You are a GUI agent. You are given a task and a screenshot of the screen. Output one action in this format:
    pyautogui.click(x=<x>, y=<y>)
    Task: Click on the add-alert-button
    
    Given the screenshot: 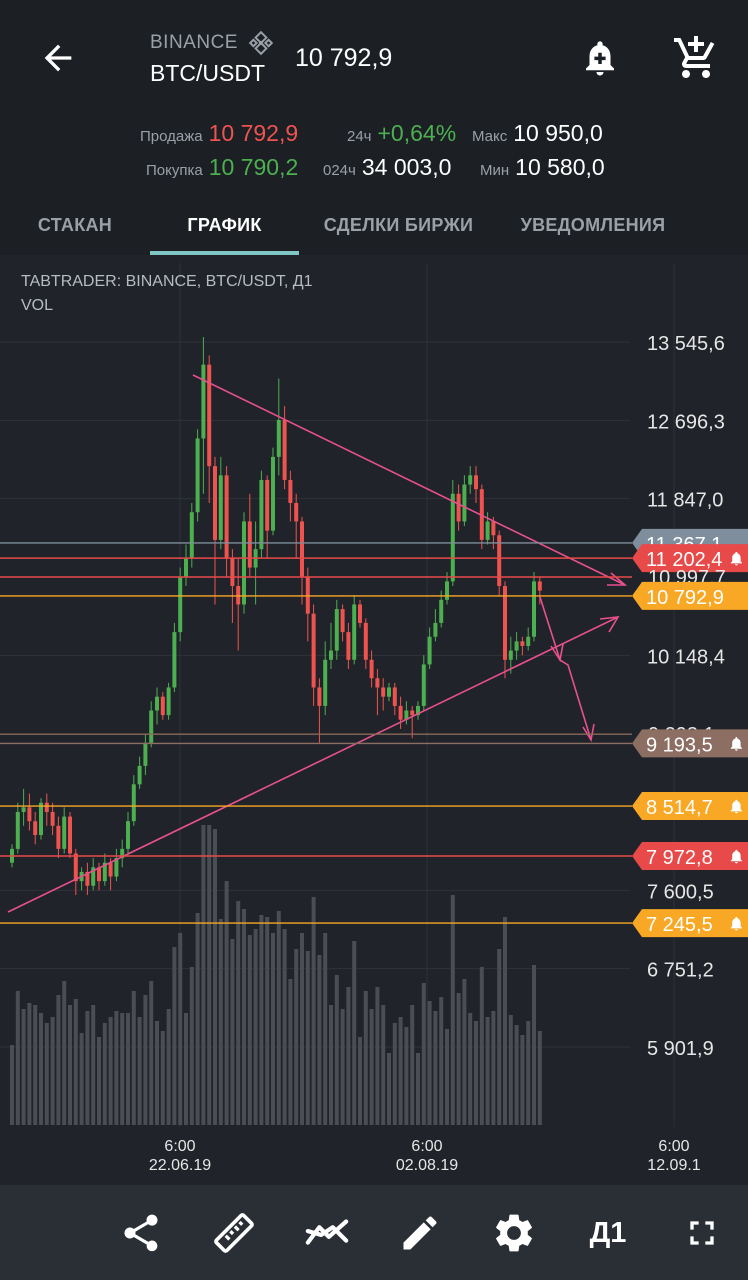 What is the action you would take?
    pyautogui.click(x=600, y=58)
    